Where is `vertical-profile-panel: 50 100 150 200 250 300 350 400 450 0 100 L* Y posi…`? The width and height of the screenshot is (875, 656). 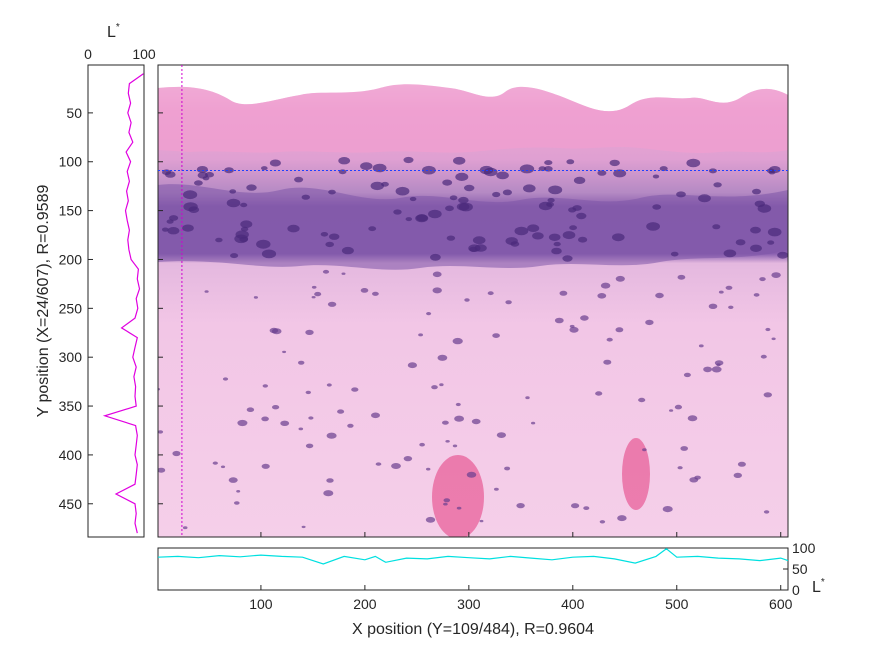
vertical-profile-panel: 50 100 150 200 250 300 350 400 450 0 100 L* Y posi… is located at coordinates (99, 280).